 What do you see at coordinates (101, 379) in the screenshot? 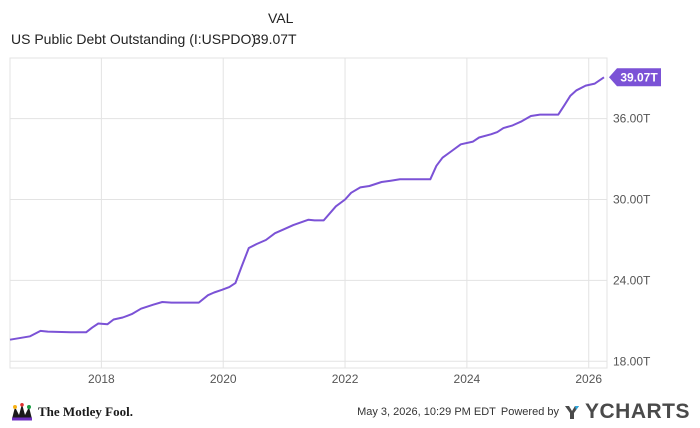
I see `x-tick-label: 2018` at bounding box center [101, 379].